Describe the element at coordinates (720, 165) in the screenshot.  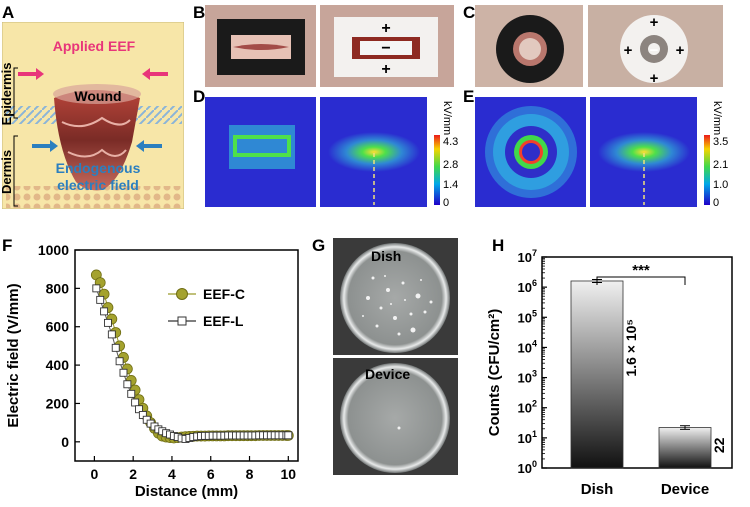
I see `e-tick-1: 2.1` at that location.